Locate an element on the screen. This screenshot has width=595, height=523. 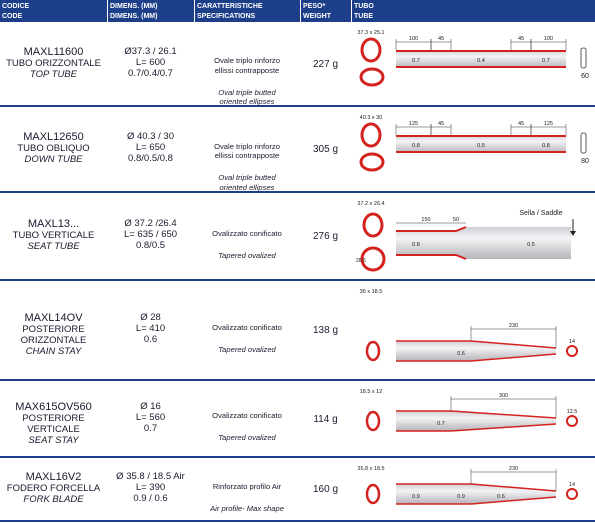
section-label: 28.6 is located at coordinates (361, 261).